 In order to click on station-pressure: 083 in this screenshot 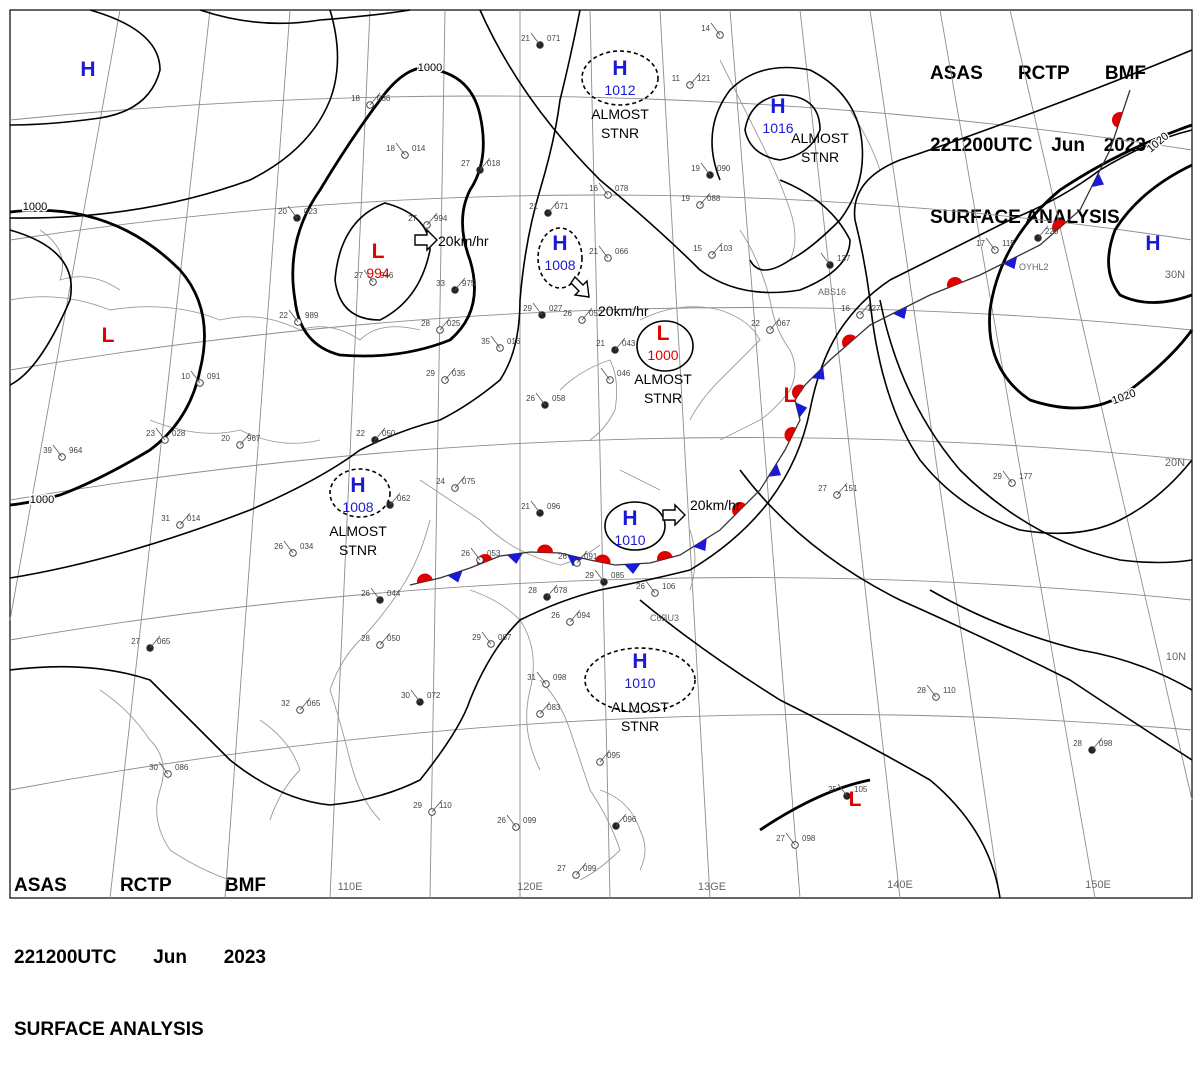, I will do `click(554, 707)`.